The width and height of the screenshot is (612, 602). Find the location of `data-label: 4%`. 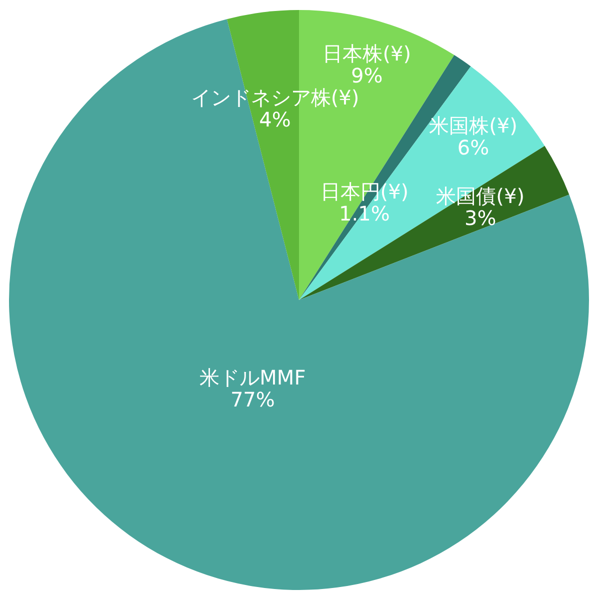

data-label: 4% is located at coordinates (275, 119).